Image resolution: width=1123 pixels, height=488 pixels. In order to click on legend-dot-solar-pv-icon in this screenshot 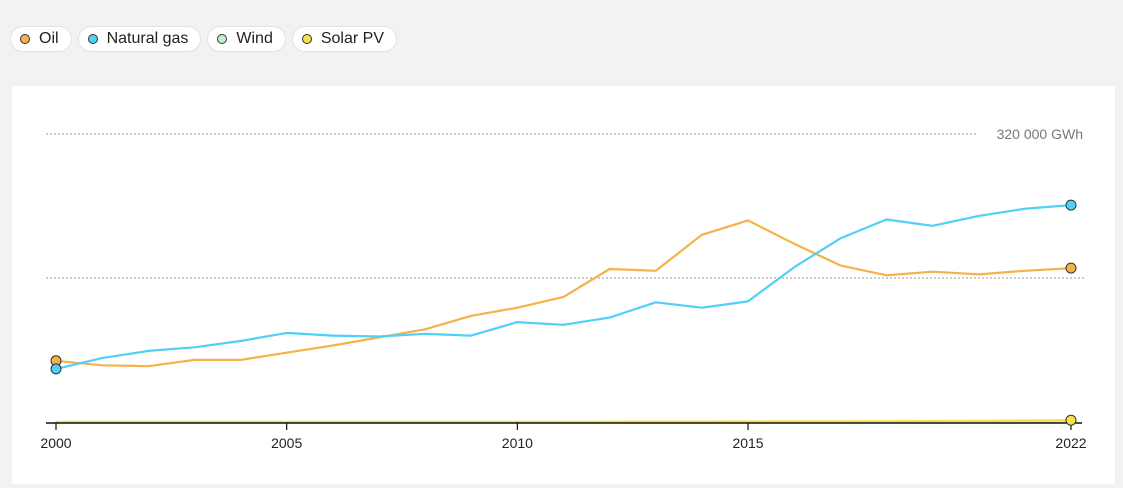, I will do `click(306, 39)`.